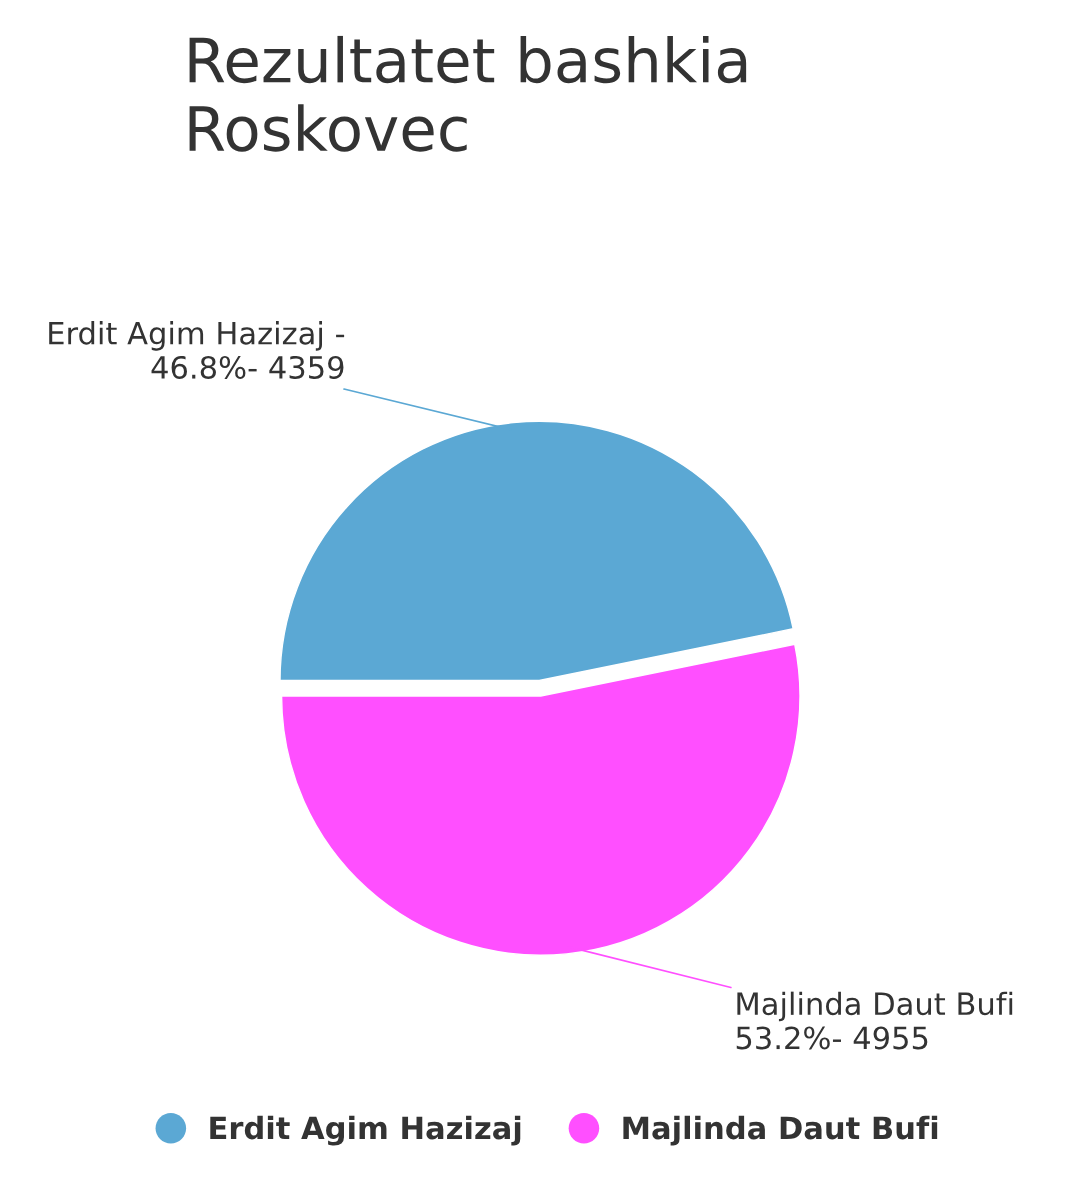 The width and height of the screenshot is (1080, 1197). Describe the element at coordinates (874, 1020) in the screenshot. I see `text: Majlinda Daut Bufi 53.2%- 4955` at that location.